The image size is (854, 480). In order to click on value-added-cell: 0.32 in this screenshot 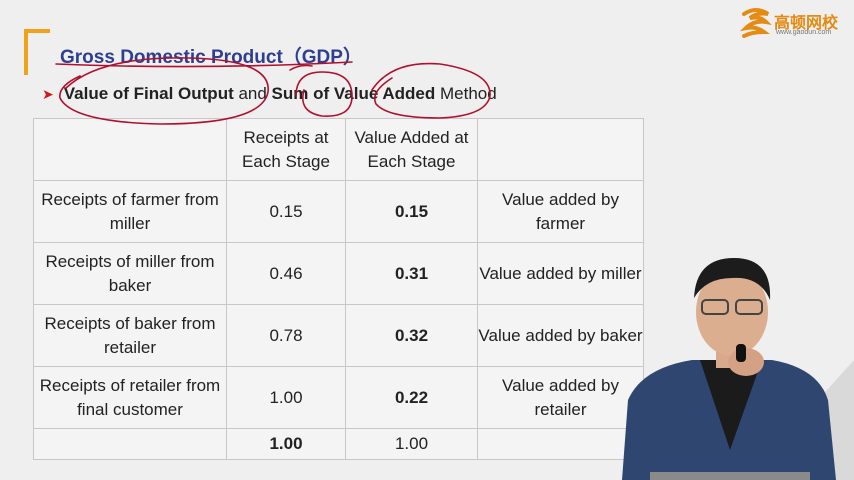, I will do `click(411, 335)`.